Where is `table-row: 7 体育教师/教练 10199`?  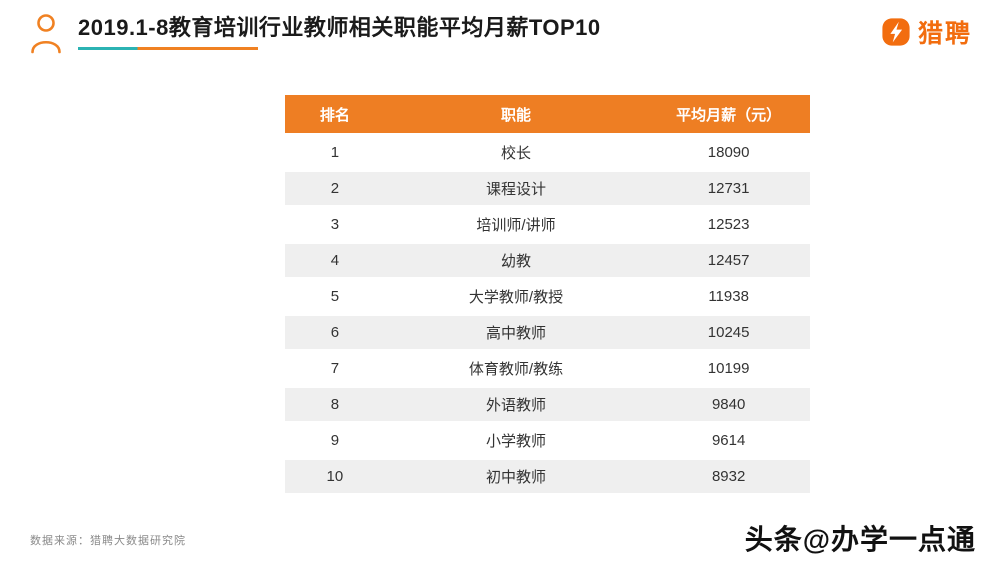
table-row: 7 体育教师/教练 10199 is located at coordinates (547, 368).